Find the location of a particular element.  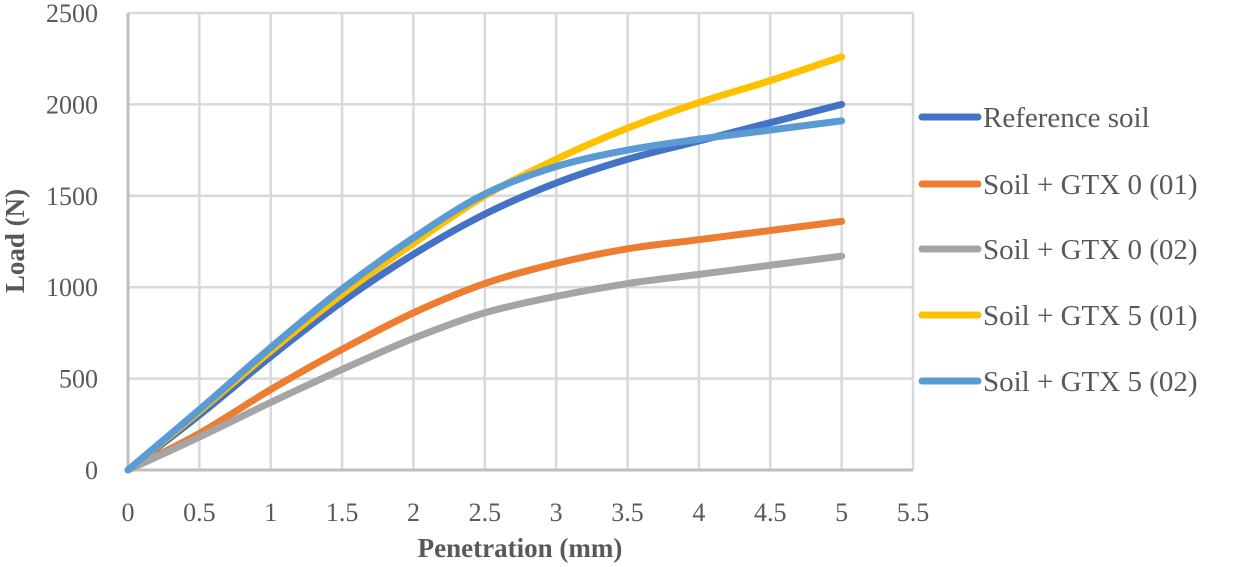

x-tick-label: 5 is located at coordinates (841, 512).